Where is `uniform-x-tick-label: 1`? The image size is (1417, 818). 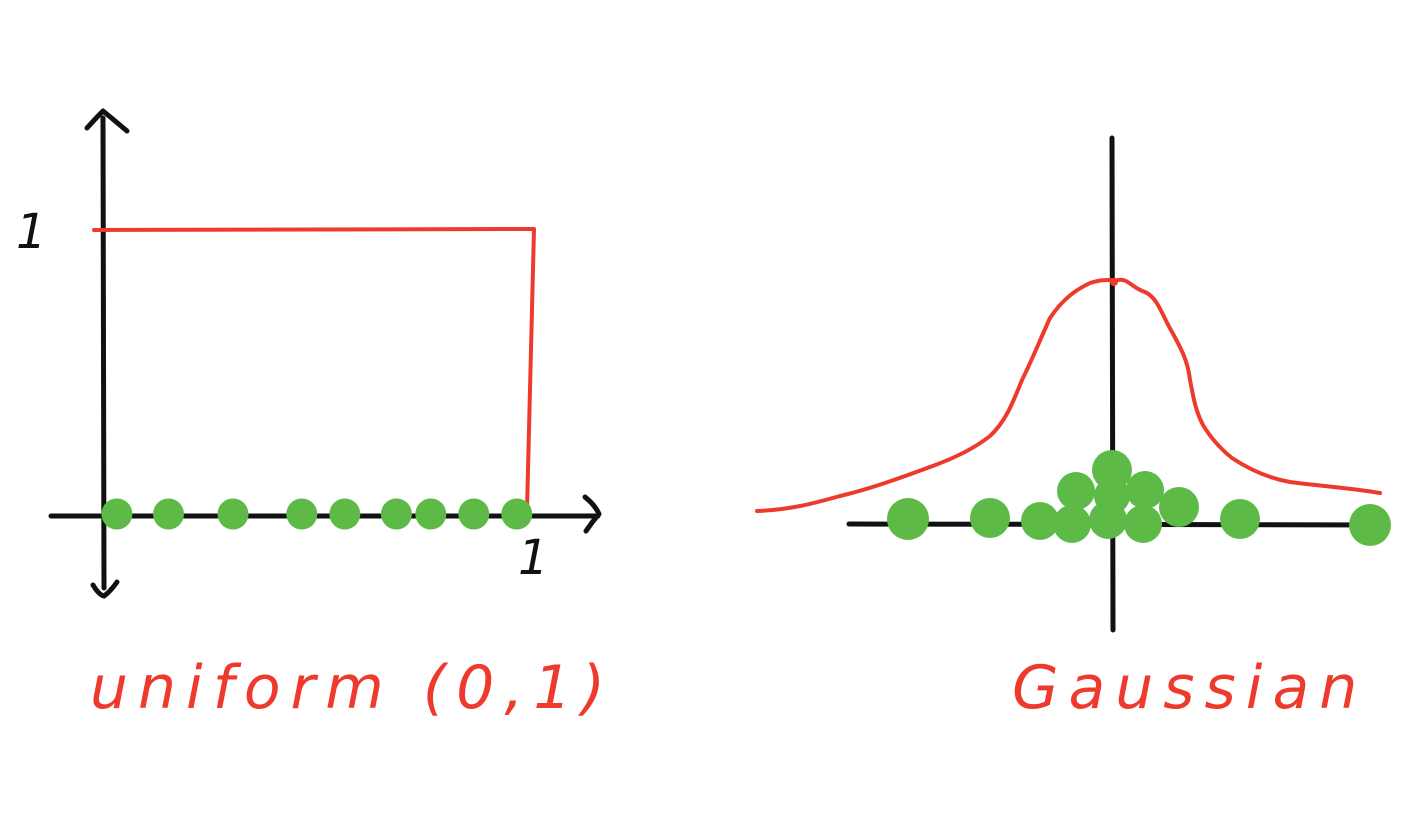 uniform-x-tick-label: 1 is located at coordinates (533, 558).